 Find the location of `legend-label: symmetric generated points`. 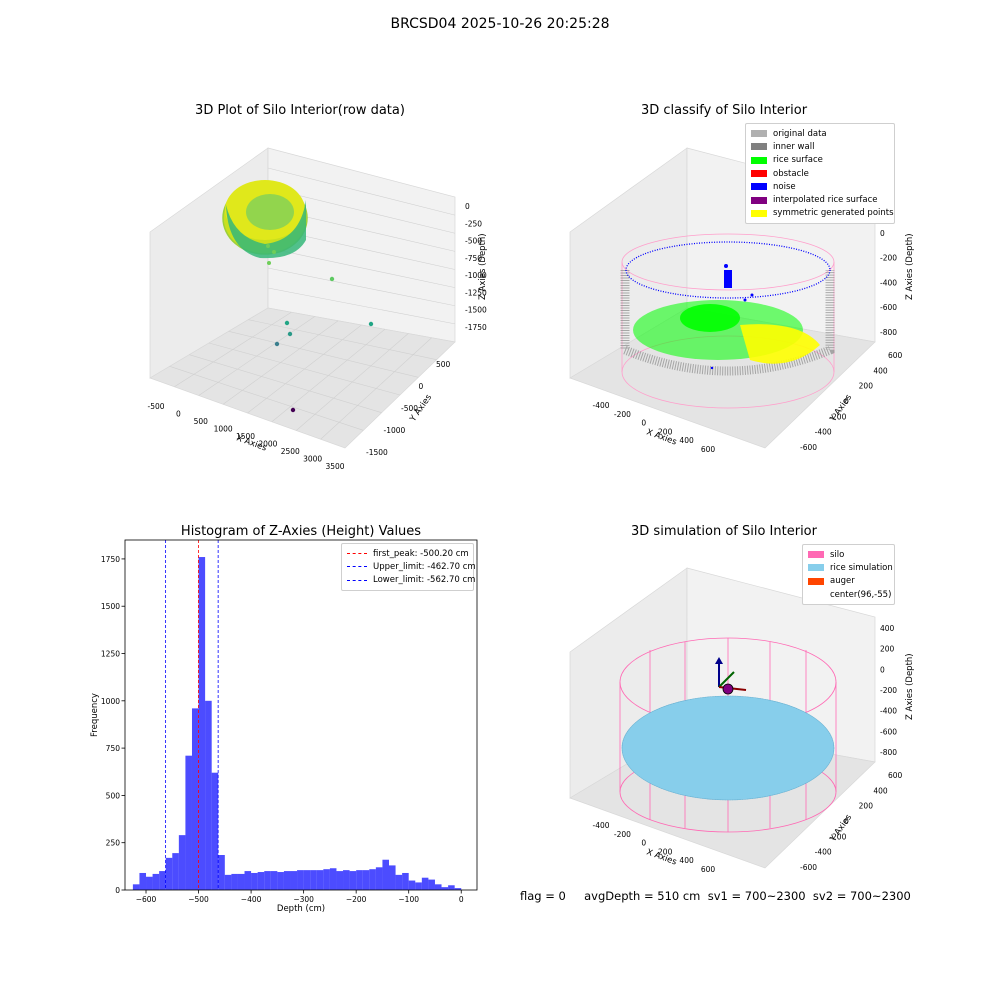

legend-label: symmetric generated points is located at coordinates (833, 213).